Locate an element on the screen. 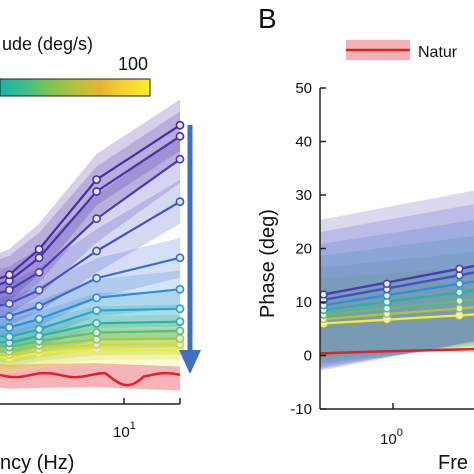 This screenshot has height=474, width=474. panel-a-x-tick-base: 10 is located at coordinates (121, 432).